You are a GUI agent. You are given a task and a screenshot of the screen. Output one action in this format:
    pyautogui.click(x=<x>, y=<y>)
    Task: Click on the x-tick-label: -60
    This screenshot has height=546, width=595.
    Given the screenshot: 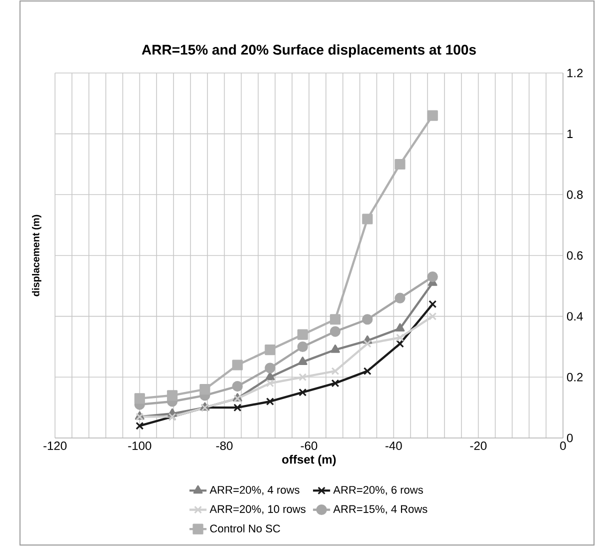 What is the action you would take?
    pyautogui.click(x=309, y=446)
    